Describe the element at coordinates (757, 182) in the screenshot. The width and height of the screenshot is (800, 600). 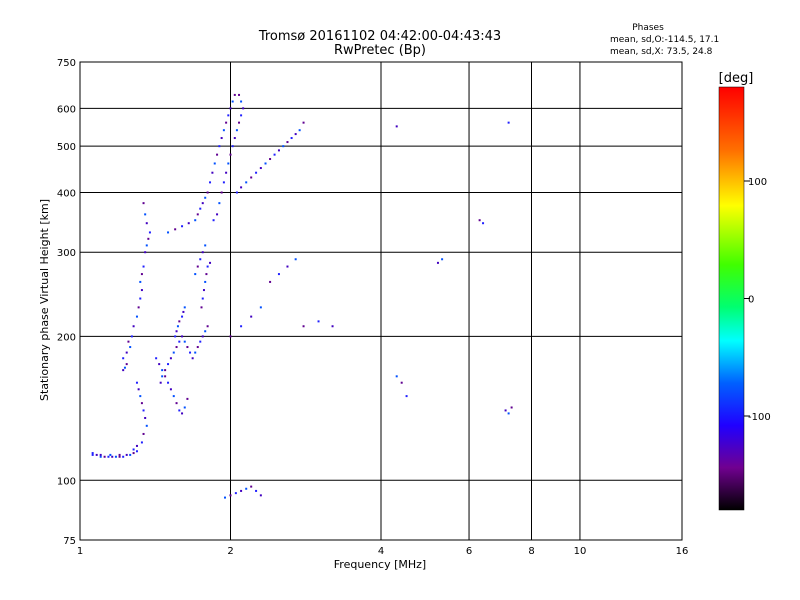
I see `colorbar-tick-label: 100` at that location.